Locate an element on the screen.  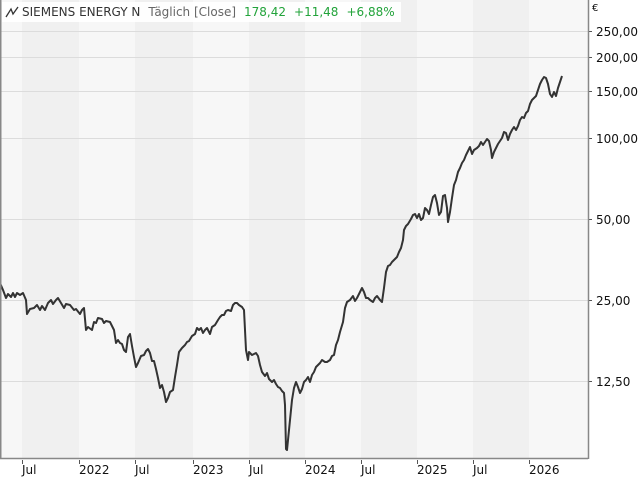
y-tick-label: 200,00 is located at coordinates (617, 57).